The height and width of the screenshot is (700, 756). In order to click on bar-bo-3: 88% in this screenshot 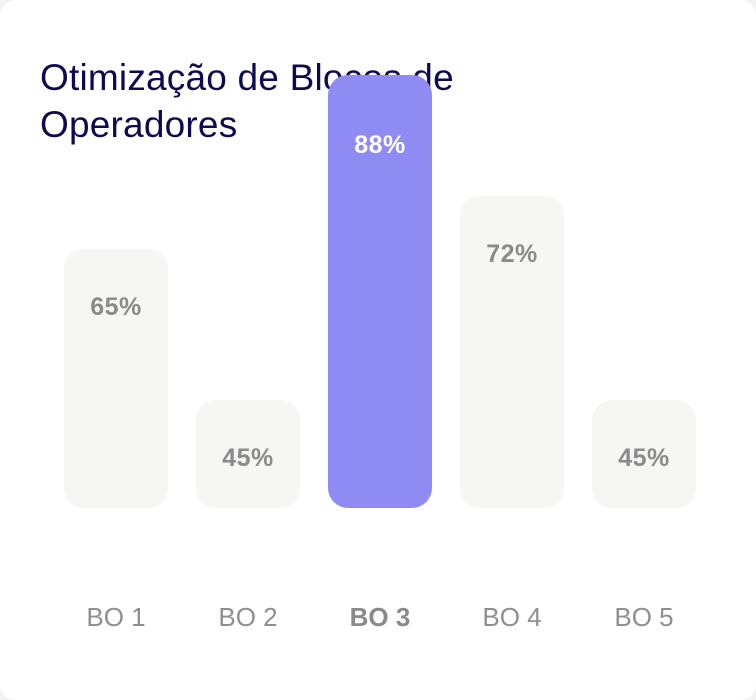, I will do `click(380, 291)`.